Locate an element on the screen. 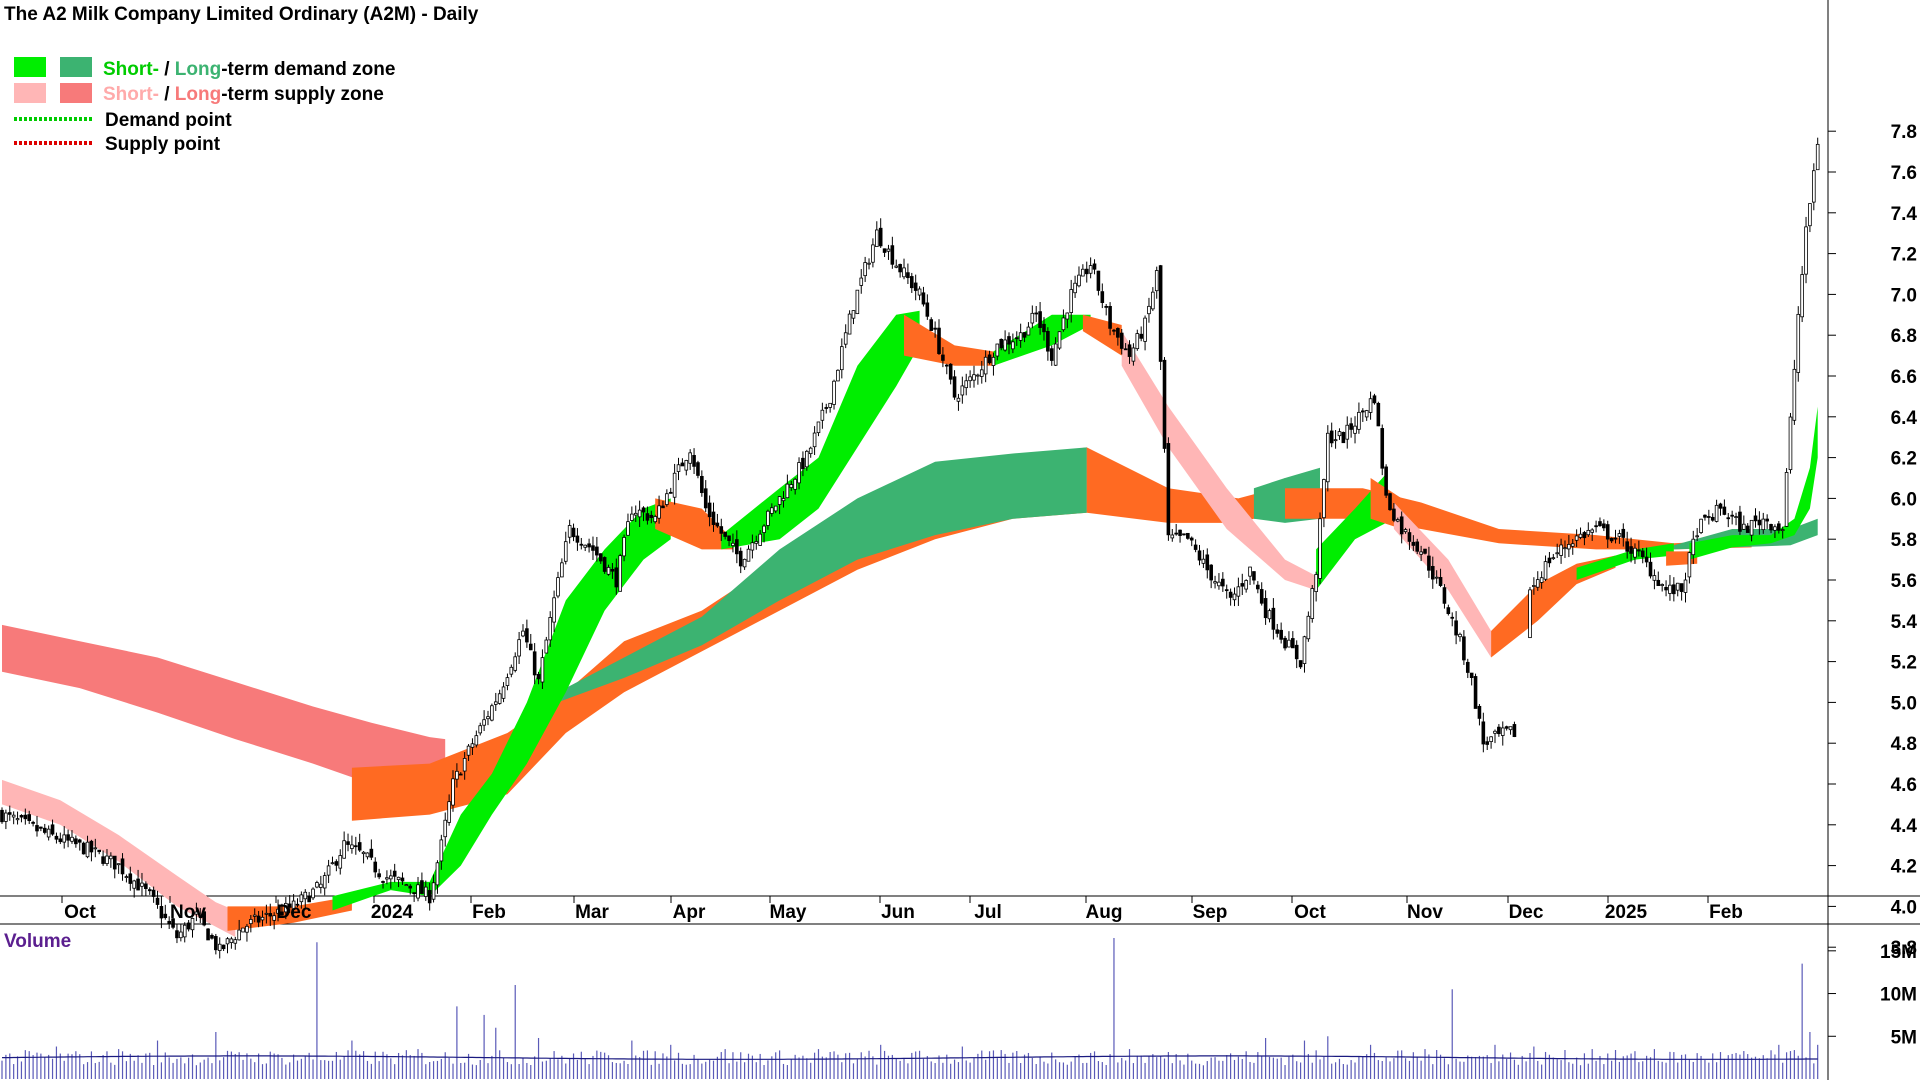  legend-swatch-short-supply is located at coordinates (30, 93).